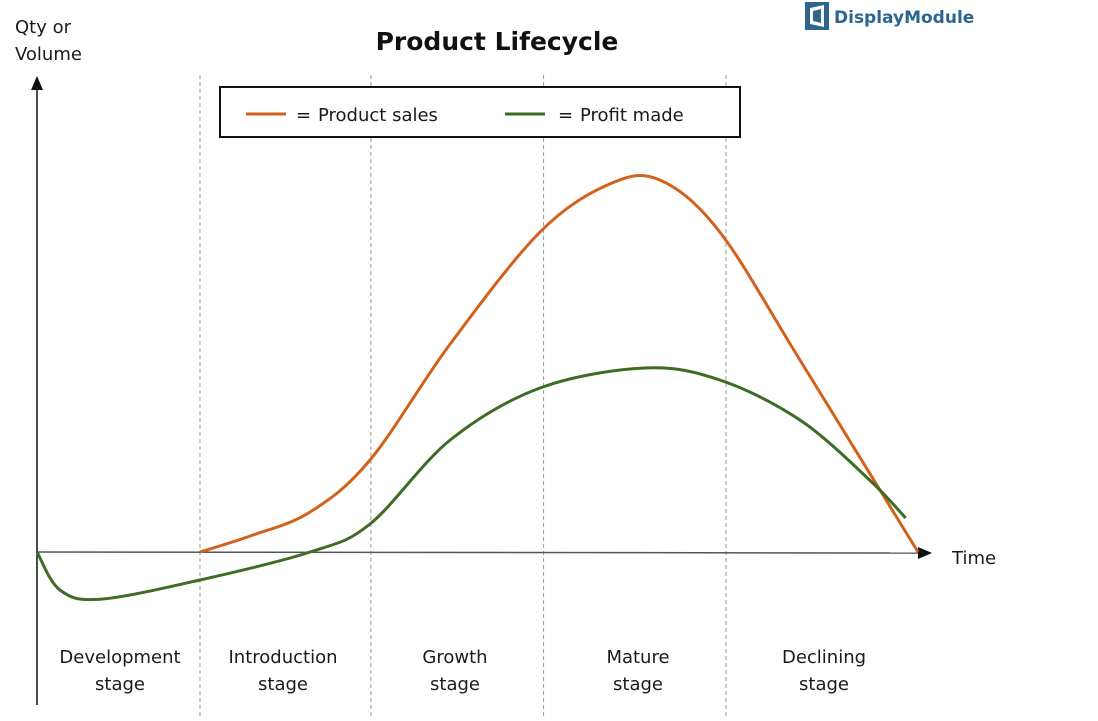  What do you see at coordinates (282, 657) in the screenshot?
I see `stage-label-introduction-1: Introduction` at bounding box center [282, 657].